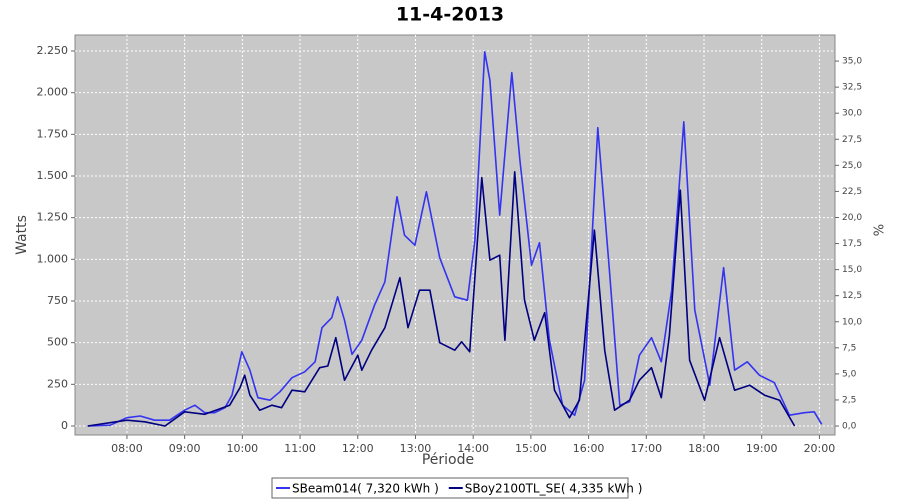  Describe the element at coordinates (448, 460) in the screenshot. I see `x-axis-label: Période` at that location.